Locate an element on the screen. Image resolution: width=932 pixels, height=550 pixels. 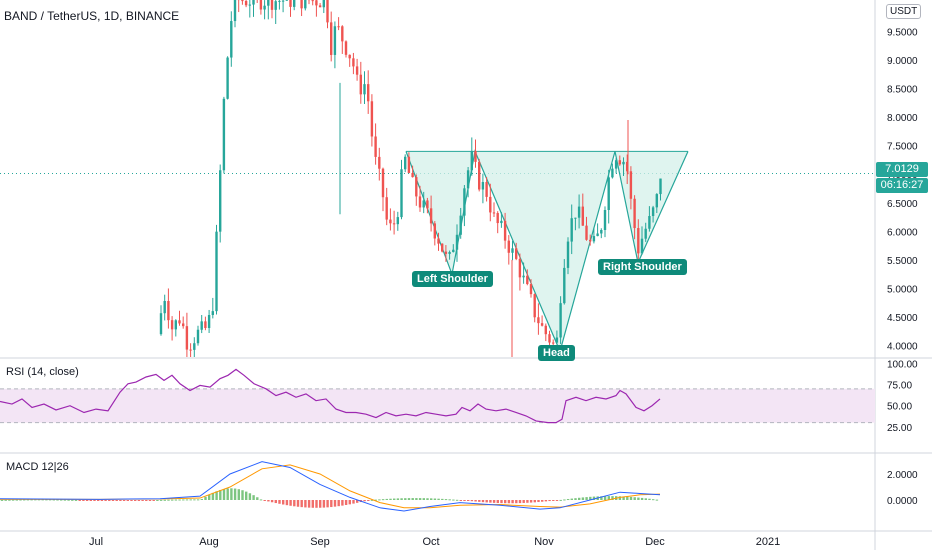
macd-title: MACD 12|26 is located at coordinates (37, 467).